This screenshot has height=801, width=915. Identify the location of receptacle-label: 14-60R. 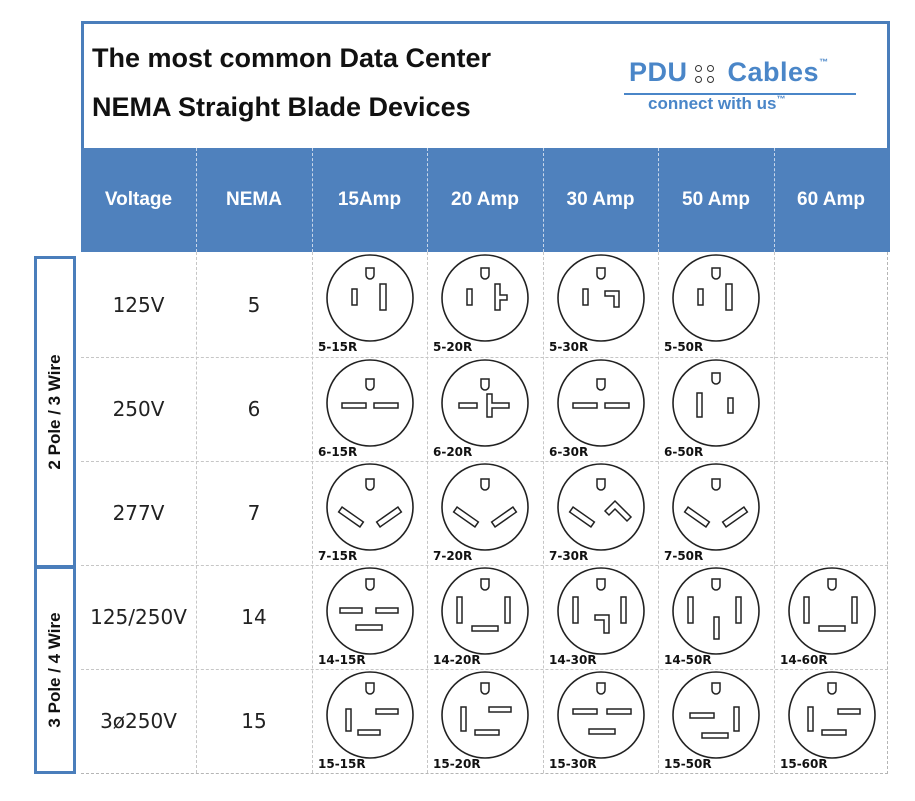
(804, 660).